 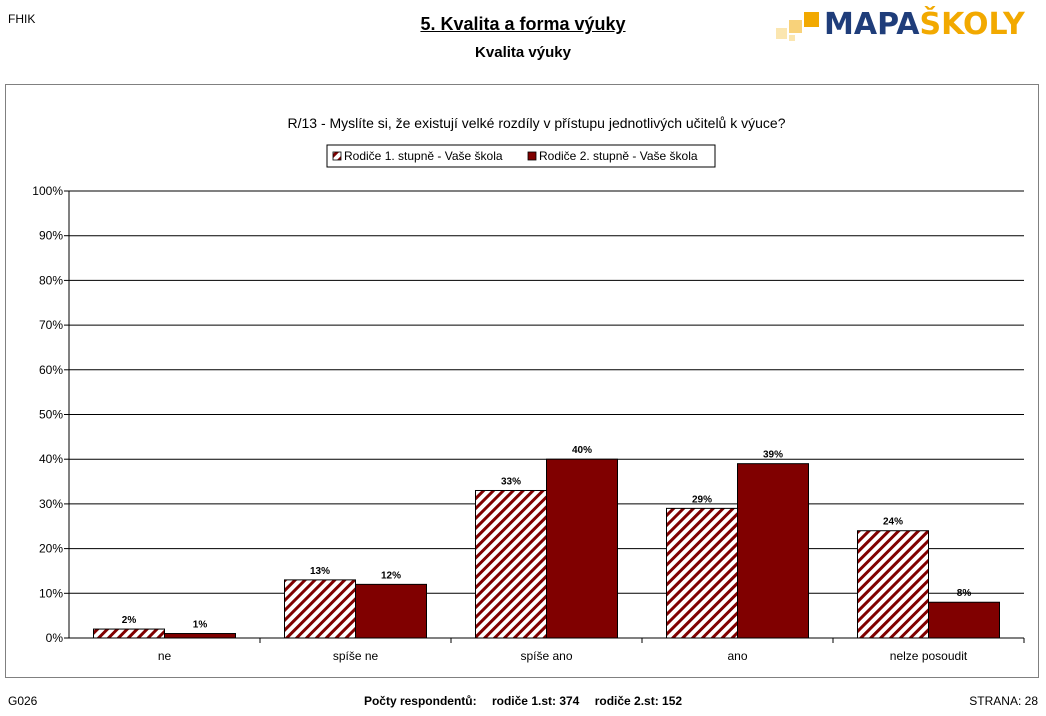 I want to click on data-label: 24%, so click(x=893, y=522).